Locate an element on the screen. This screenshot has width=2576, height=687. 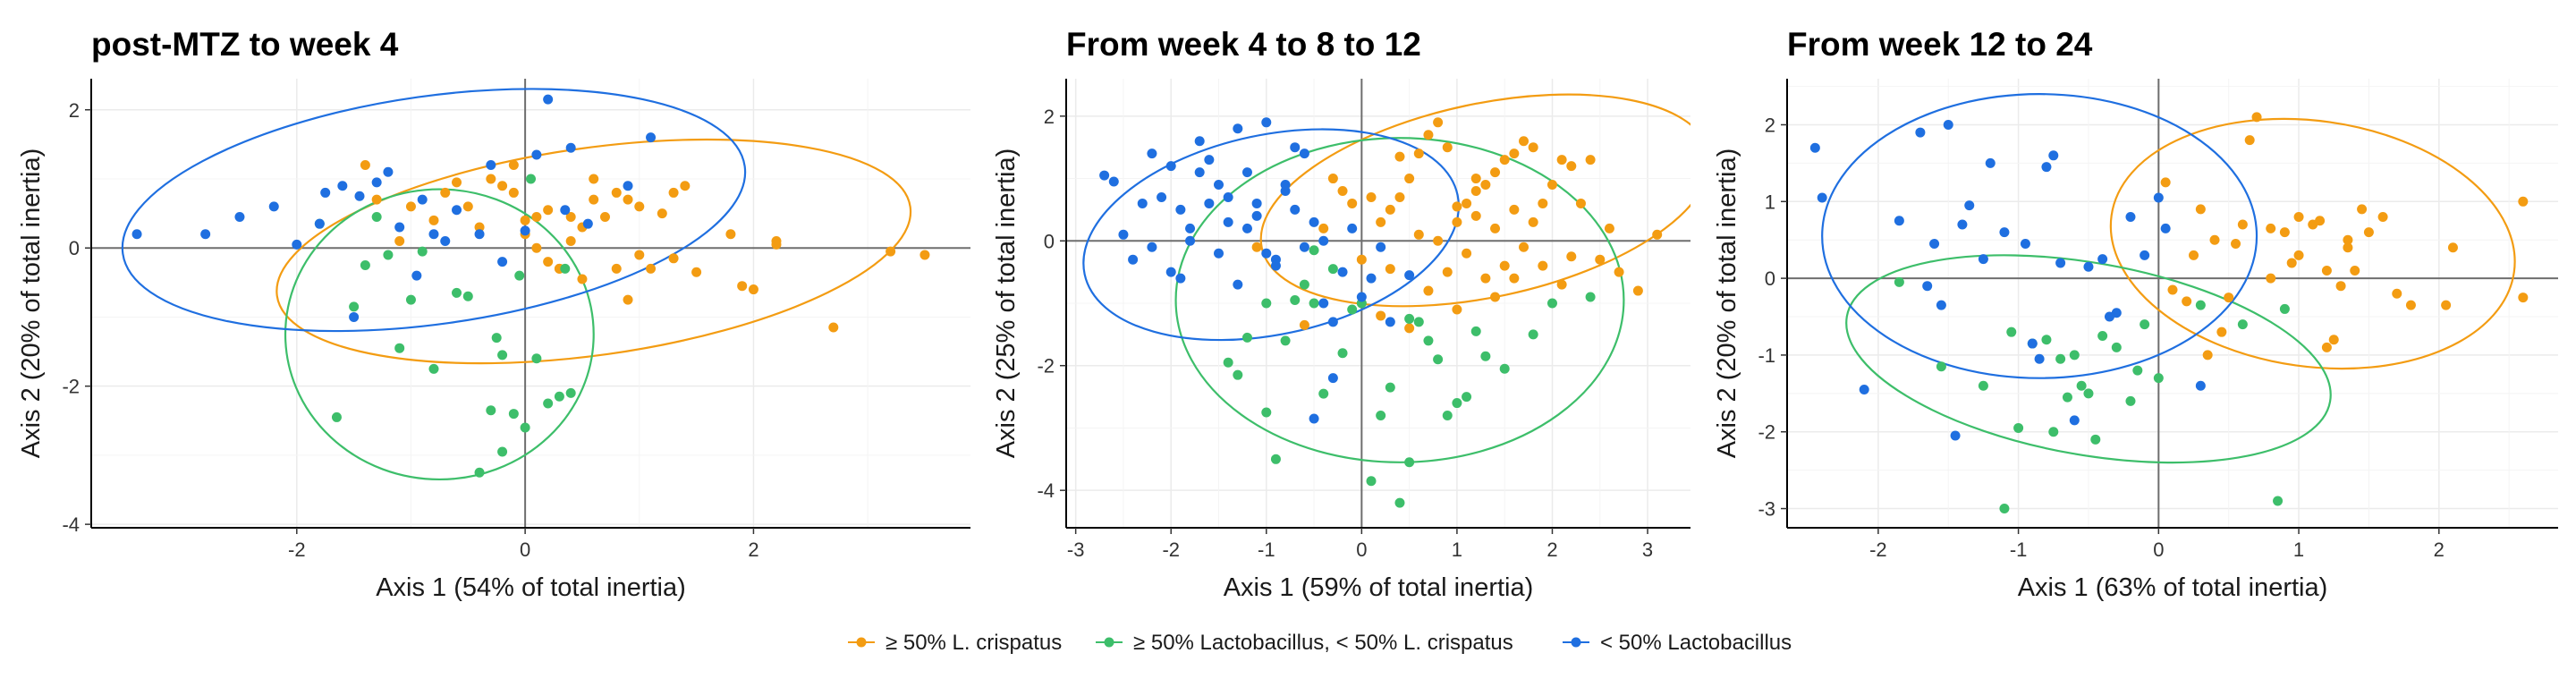
series-low-lactobacillus is located at coordinates (2007, 280).